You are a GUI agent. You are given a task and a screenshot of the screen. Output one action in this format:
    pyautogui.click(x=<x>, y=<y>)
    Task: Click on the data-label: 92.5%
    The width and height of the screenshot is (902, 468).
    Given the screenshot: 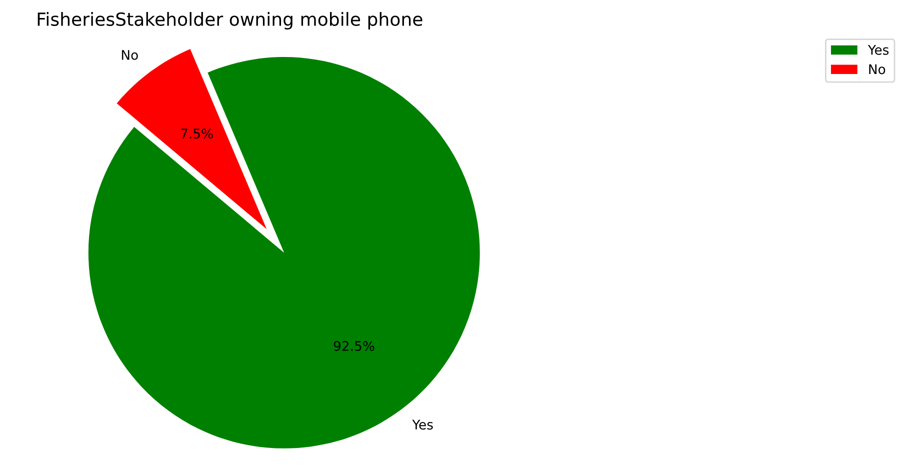 What is the action you would take?
    pyautogui.click(x=354, y=345)
    